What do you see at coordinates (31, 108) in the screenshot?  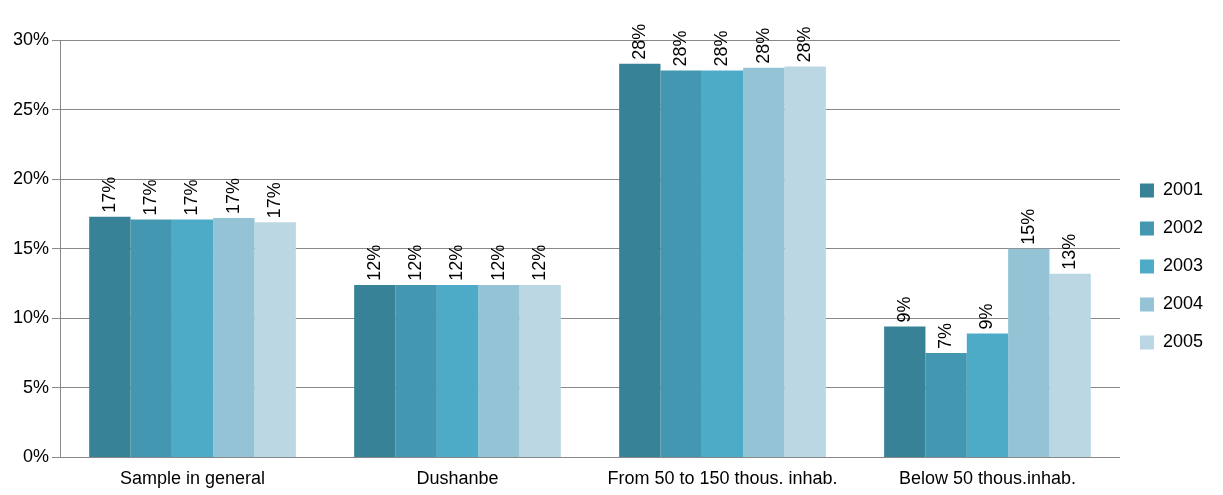 I see `y-tick-label: 25%` at bounding box center [31, 108].